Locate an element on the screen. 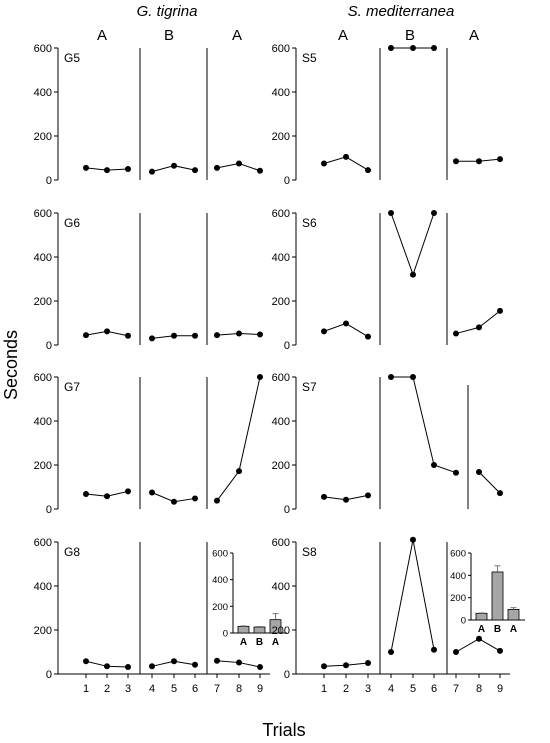  inset-x-label-g8-1: A is located at coordinates (243, 642).